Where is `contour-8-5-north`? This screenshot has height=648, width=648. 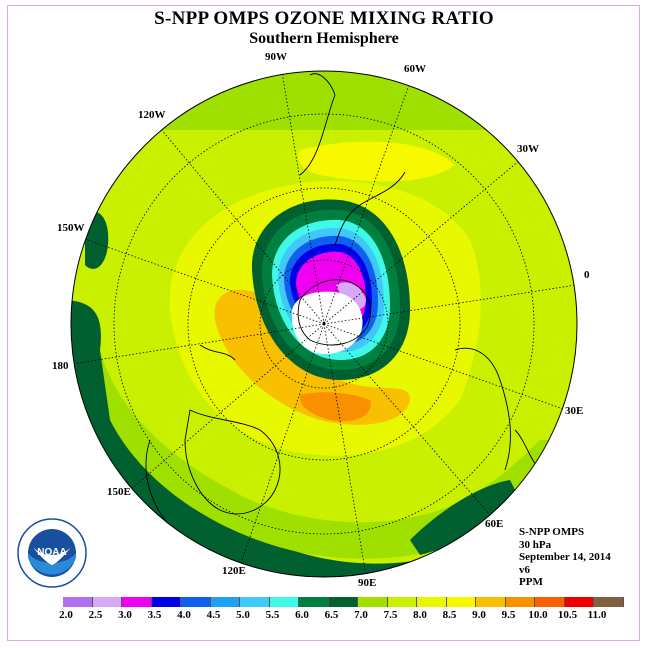 contour-8-5-north is located at coordinates (376, 161).